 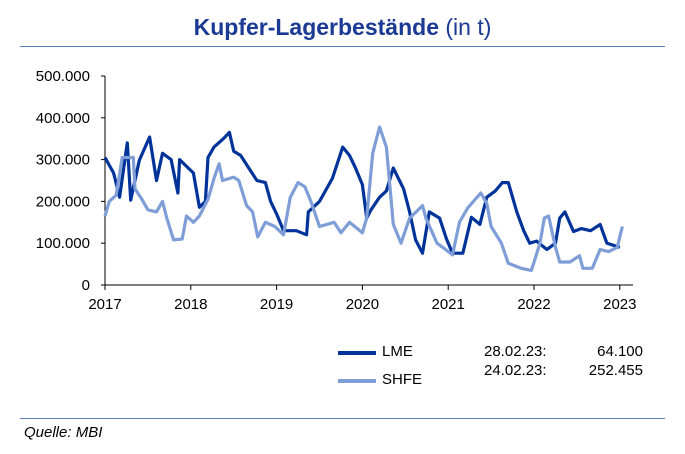 What do you see at coordinates (316, 27) in the screenshot?
I see `title-main: Kupfer-Lagerbestände` at bounding box center [316, 27].